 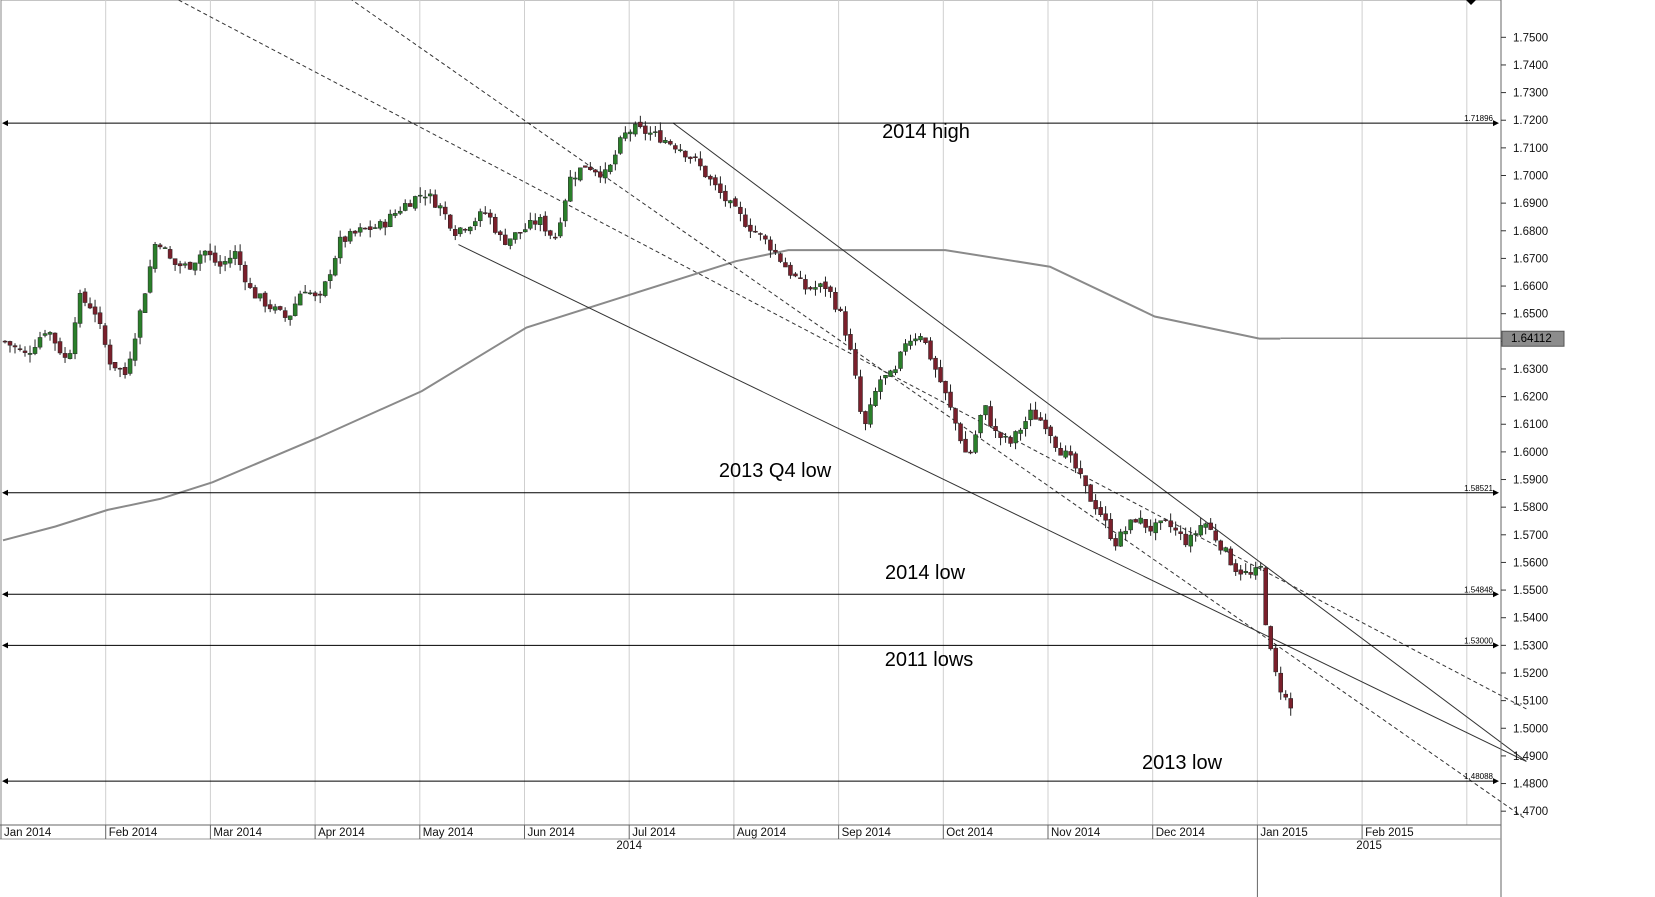 I want to click on level-tag-label: 1.54848, so click(x=1478, y=589).